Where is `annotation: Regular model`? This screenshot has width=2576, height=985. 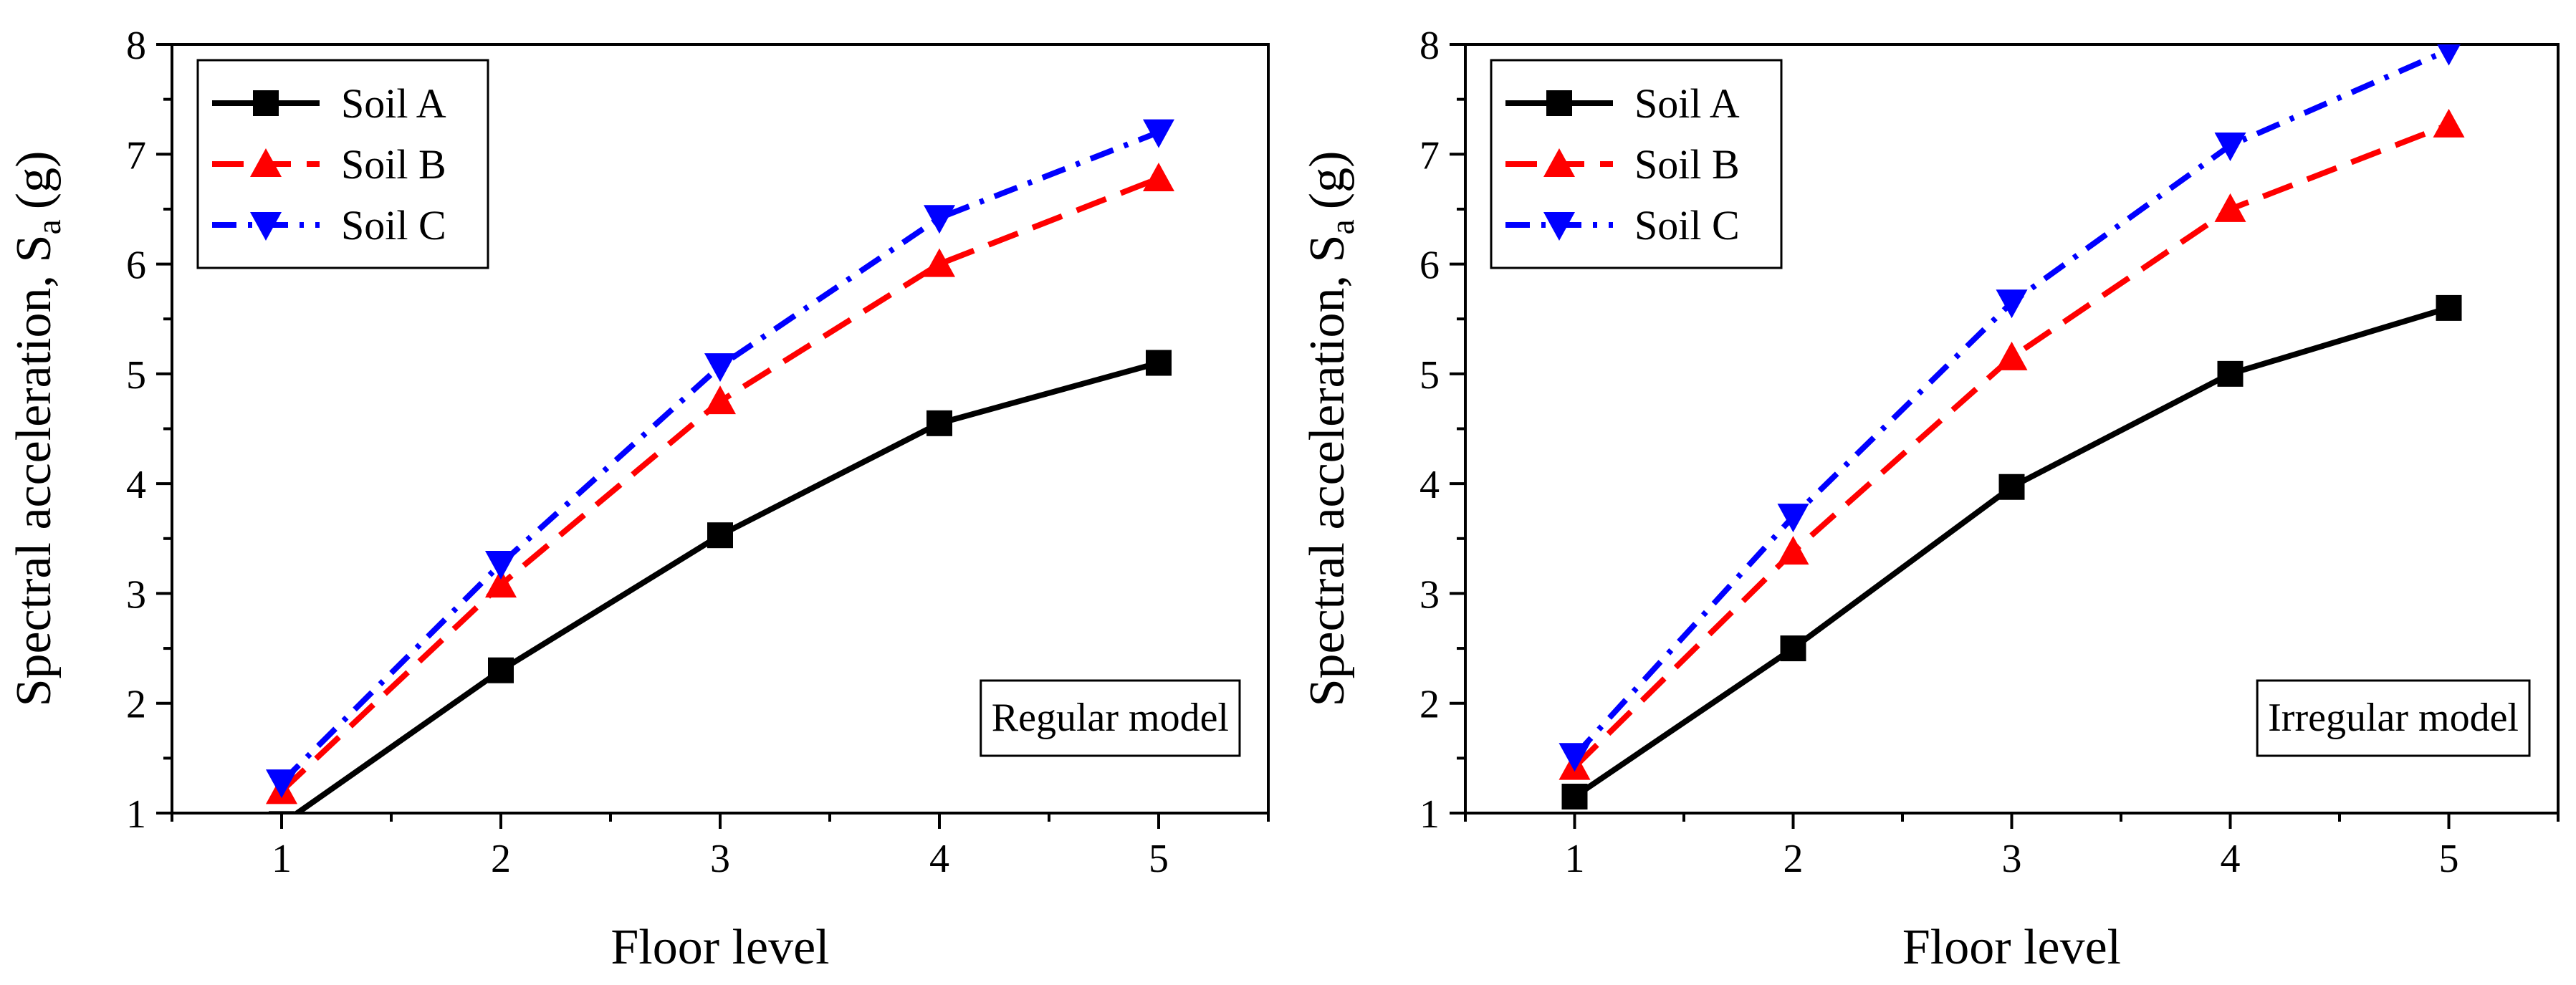
annotation: Regular model is located at coordinates (1110, 718).